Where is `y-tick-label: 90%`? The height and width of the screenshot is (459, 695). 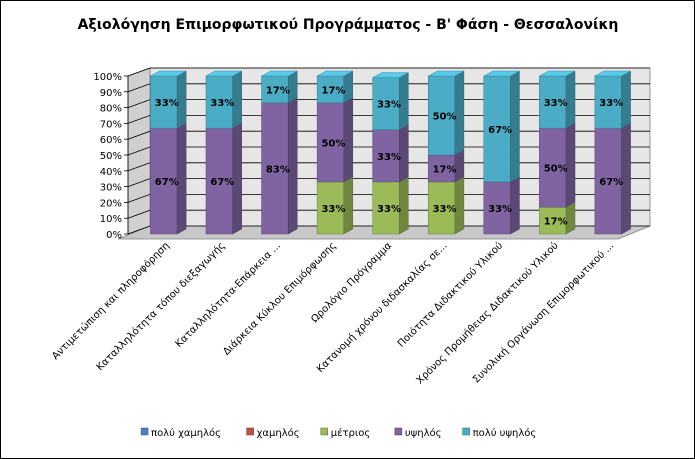 y-tick-label: 90% is located at coordinates (111, 93).